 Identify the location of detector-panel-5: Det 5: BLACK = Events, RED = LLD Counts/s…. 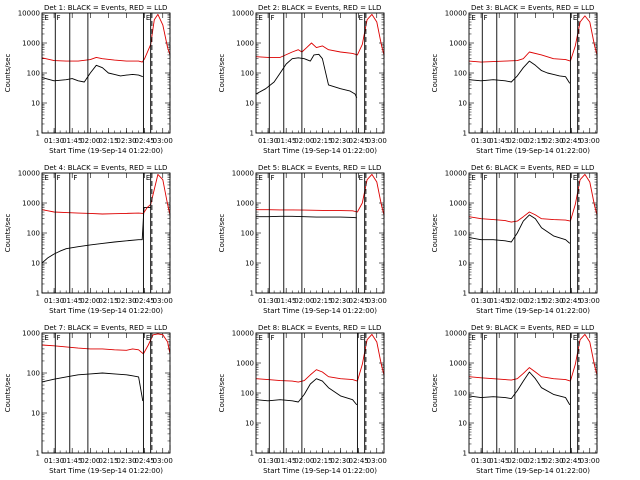
(302, 239).